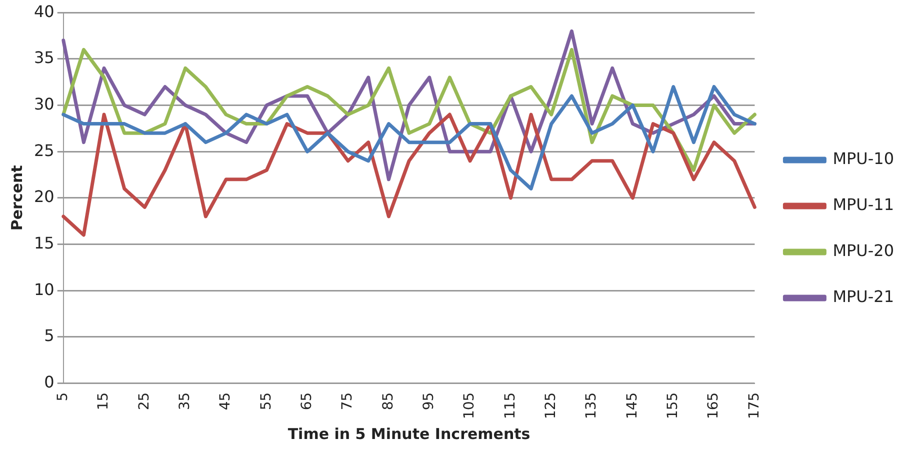  What do you see at coordinates (429, 401) in the screenshot?
I see `x-tick-label: 95` at bounding box center [429, 401].